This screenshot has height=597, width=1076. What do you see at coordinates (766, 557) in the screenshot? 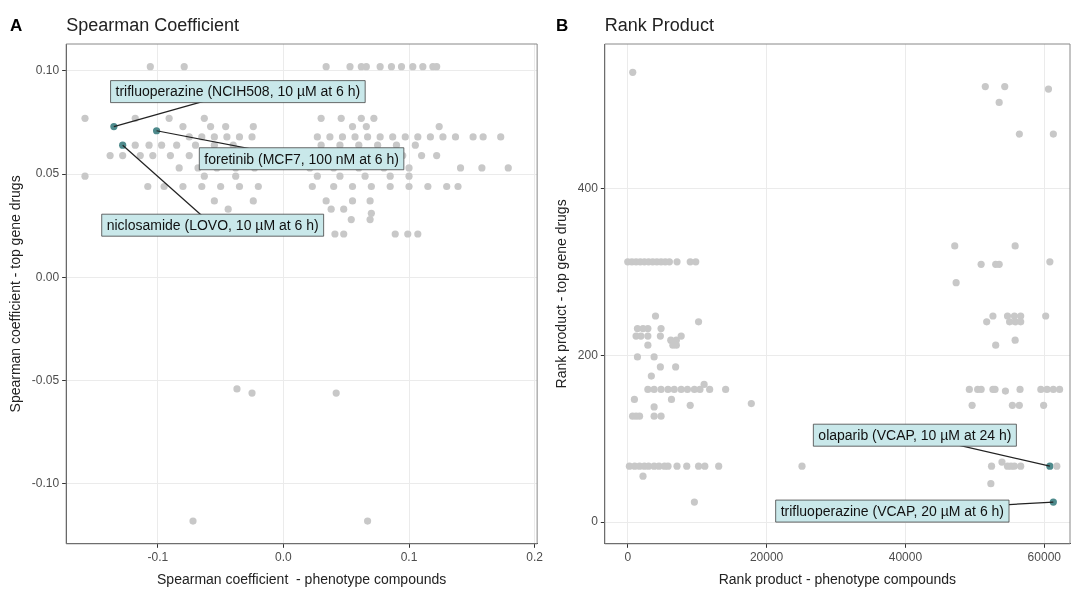
I see `x-tick-label: 20000` at bounding box center [766, 557].